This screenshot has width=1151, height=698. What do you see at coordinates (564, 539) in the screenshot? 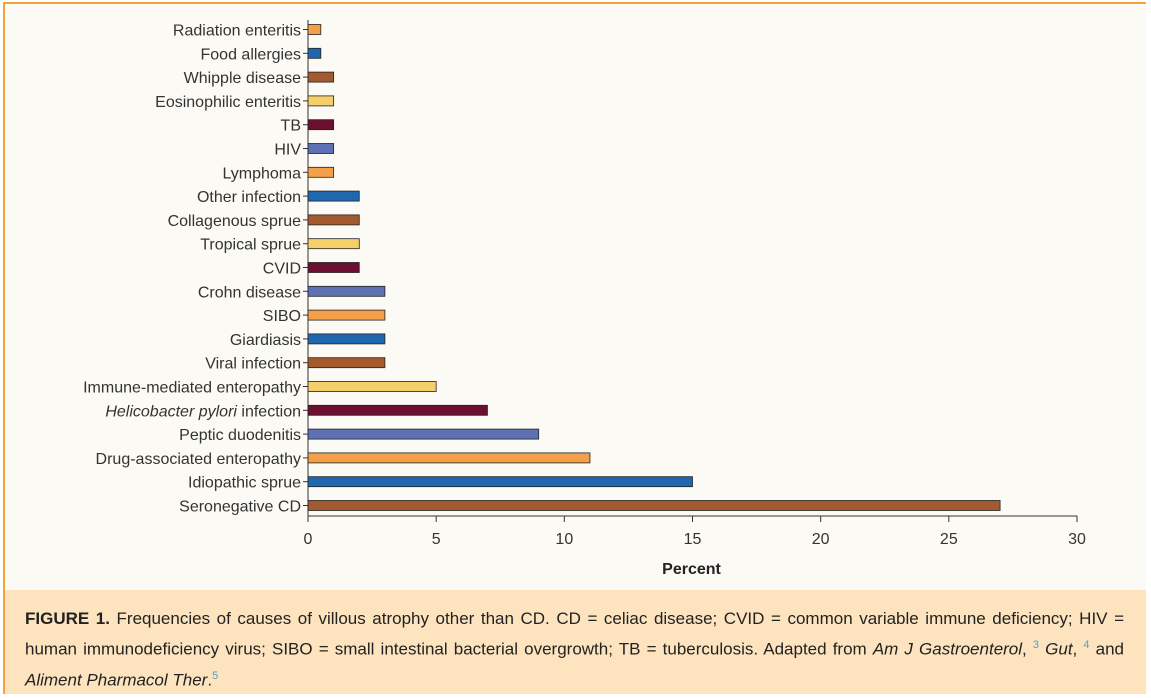
I see `x-tick-label: 10` at bounding box center [564, 539].